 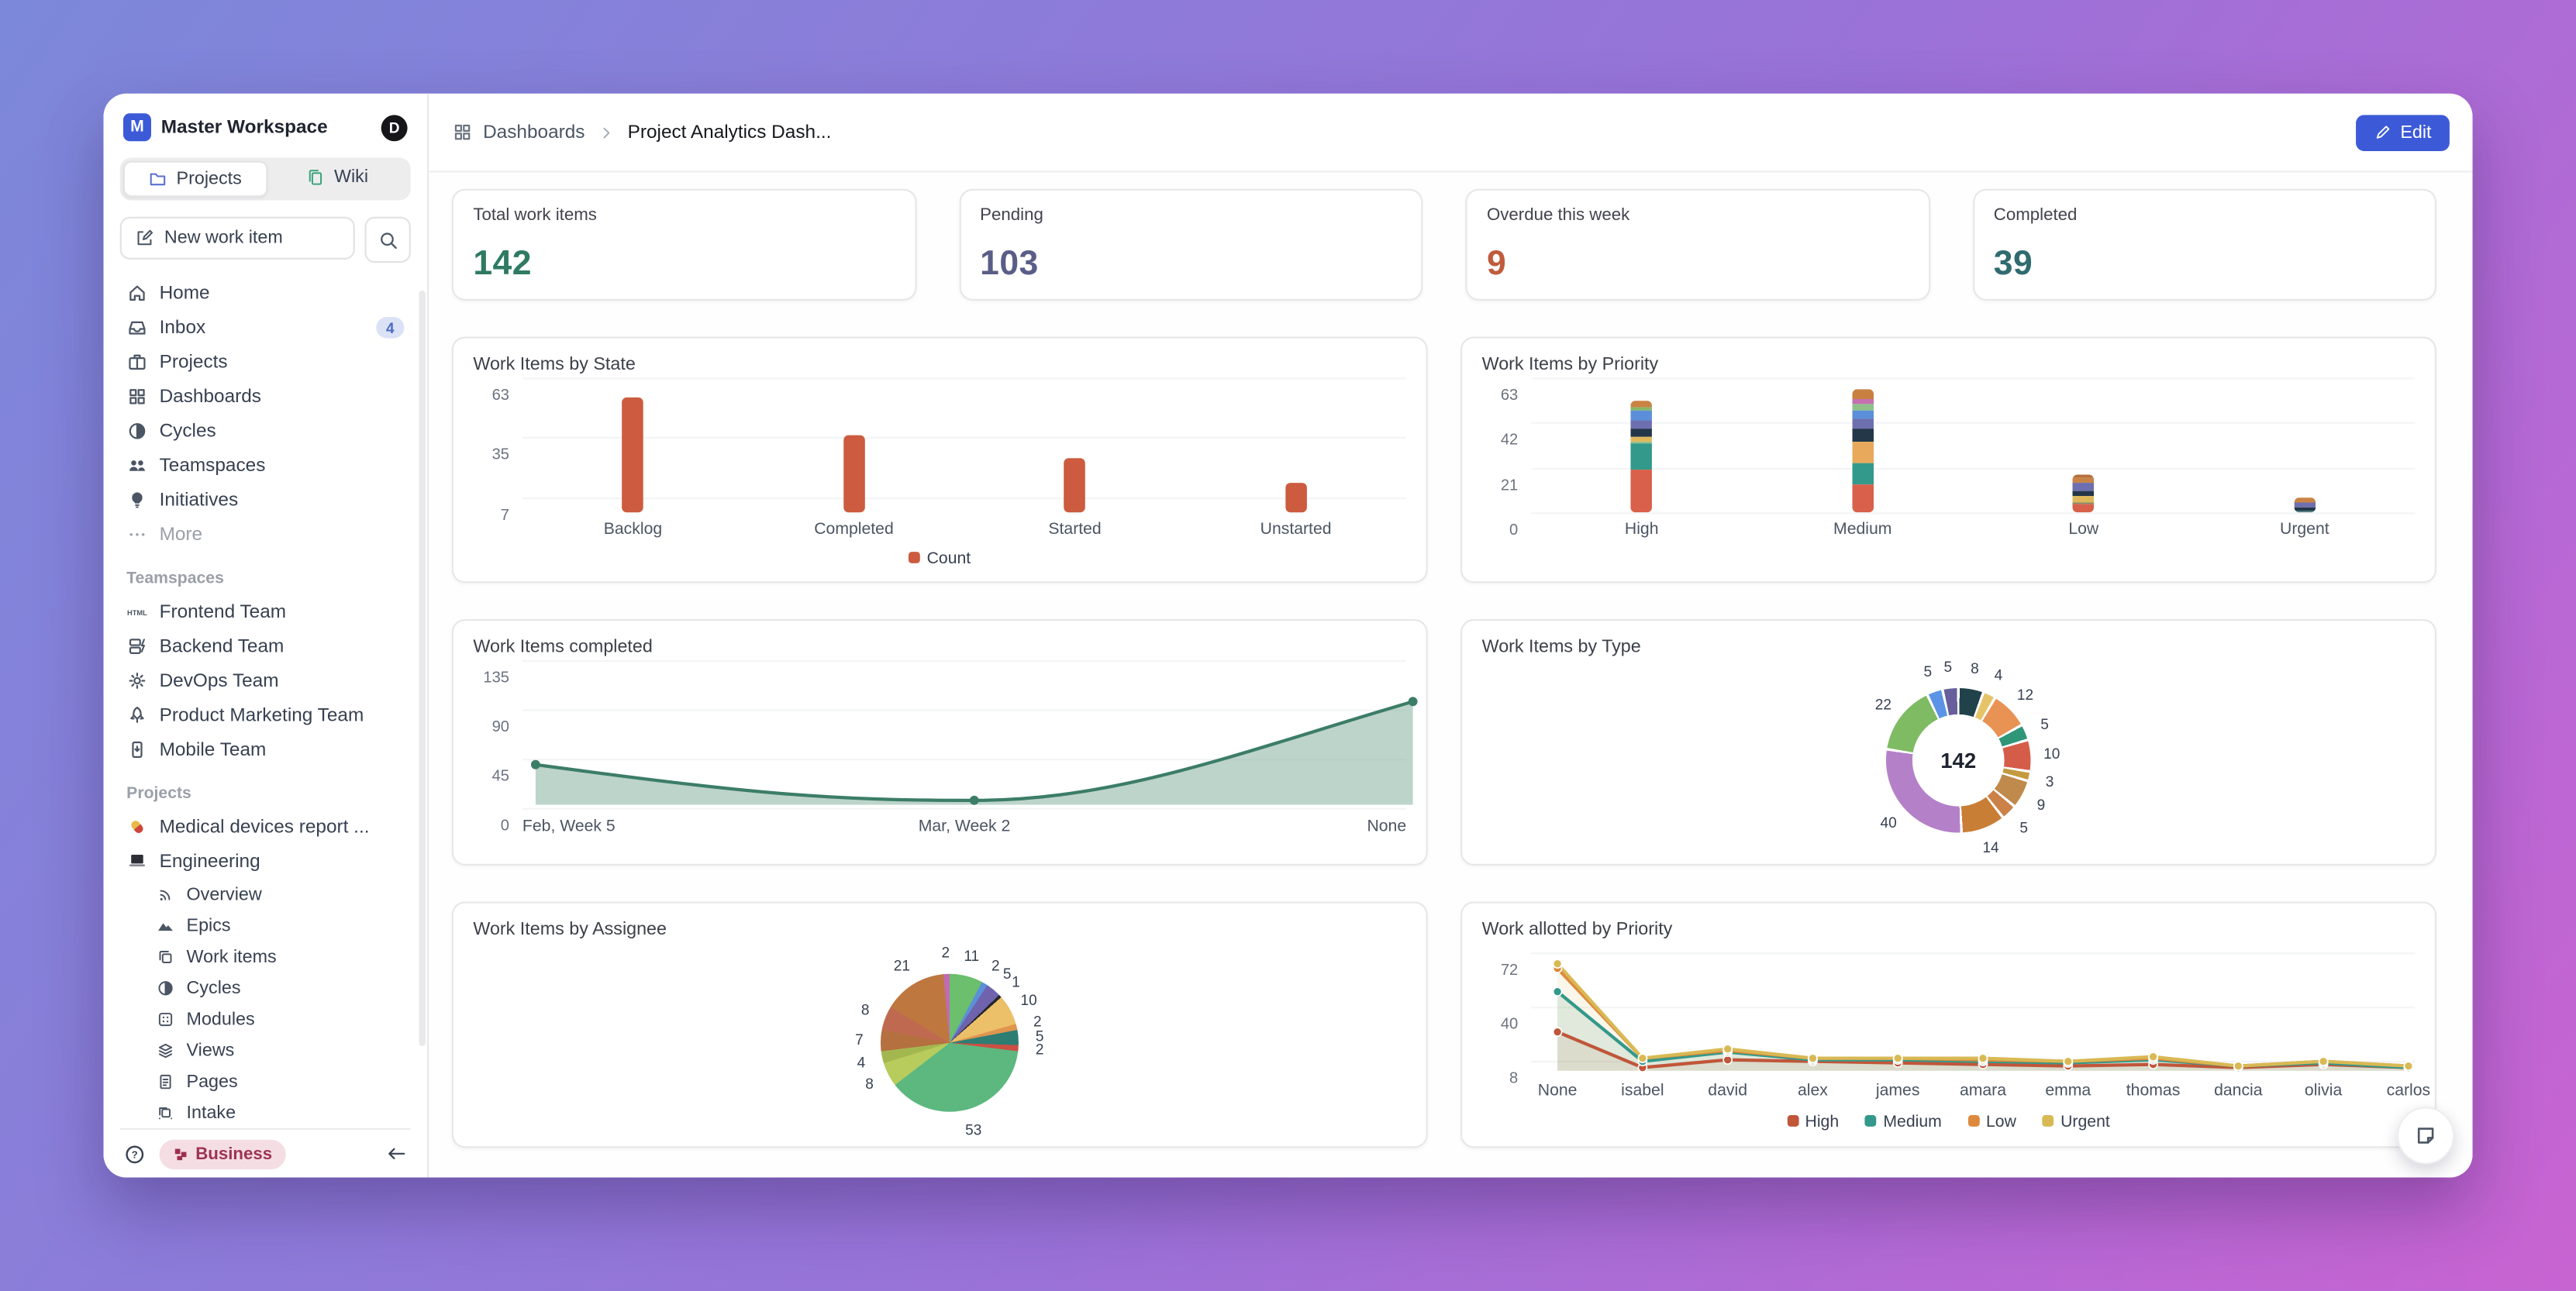 I want to click on collapse-sidebar-icon, so click(x=397, y=1154).